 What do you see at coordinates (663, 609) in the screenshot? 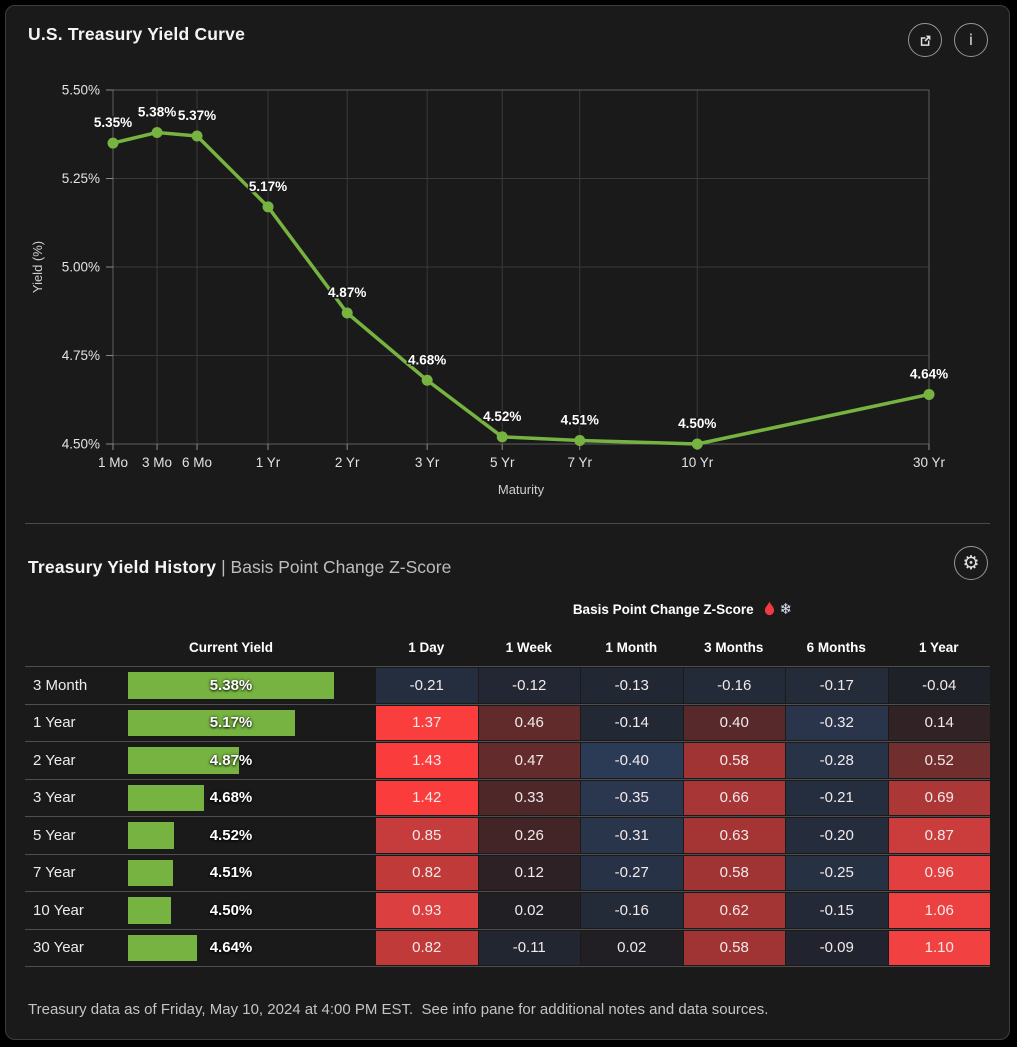
I see `zscore-group-header-text: Basis Point Change Z-Score` at bounding box center [663, 609].